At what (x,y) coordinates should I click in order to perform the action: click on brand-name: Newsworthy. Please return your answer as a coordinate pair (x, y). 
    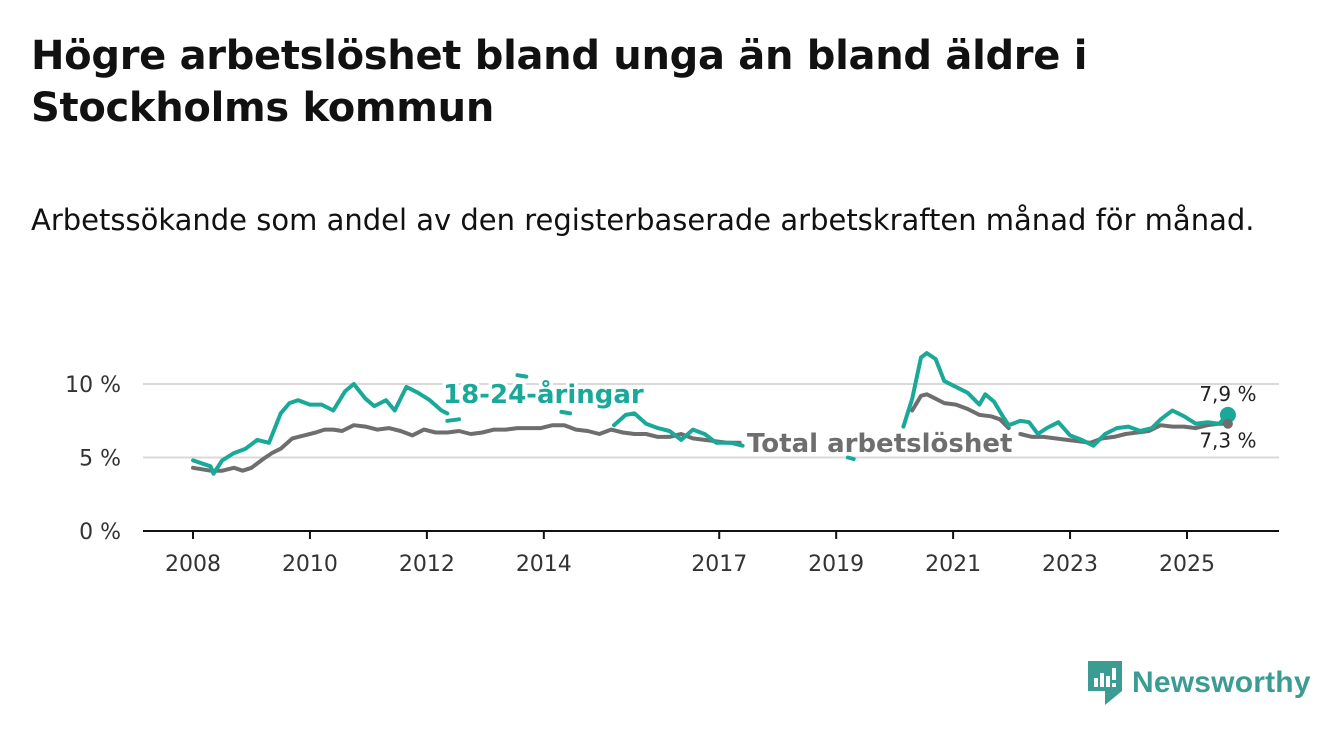
    Looking at the image, I should click on (1221, 682).